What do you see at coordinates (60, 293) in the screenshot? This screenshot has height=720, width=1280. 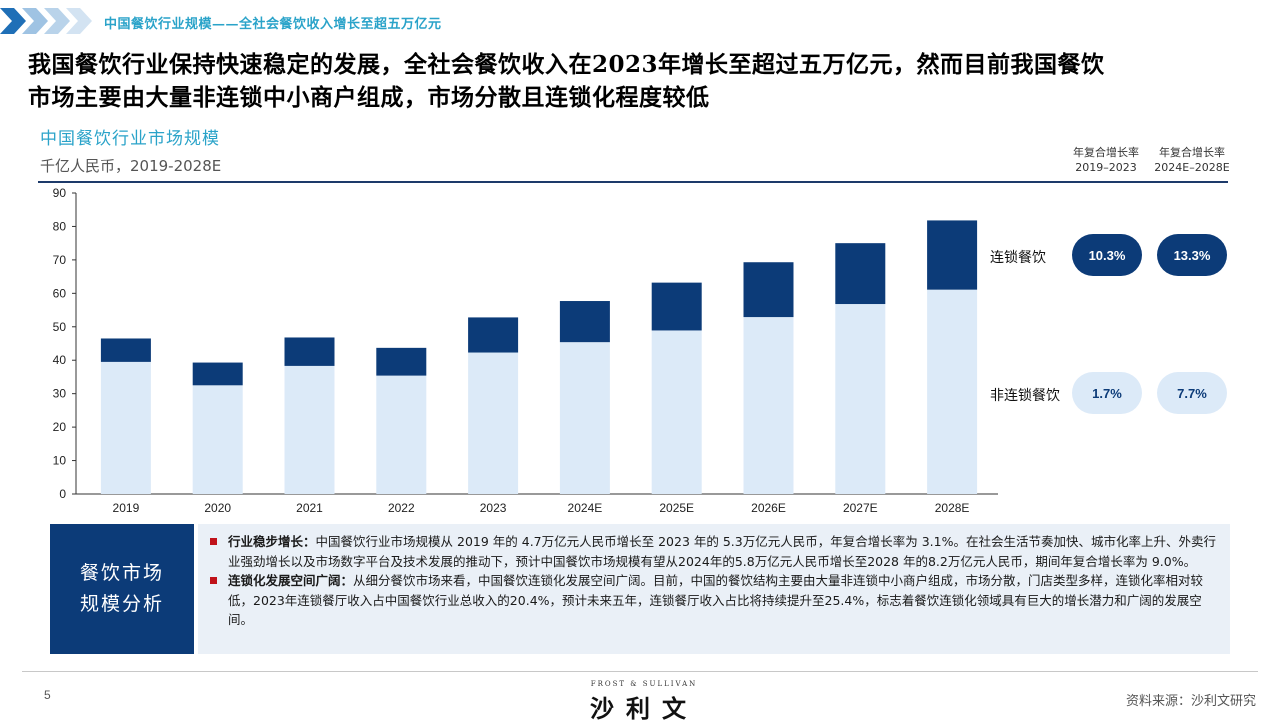 I see `y-tick-label: 60` at bounding box center [60, 293].